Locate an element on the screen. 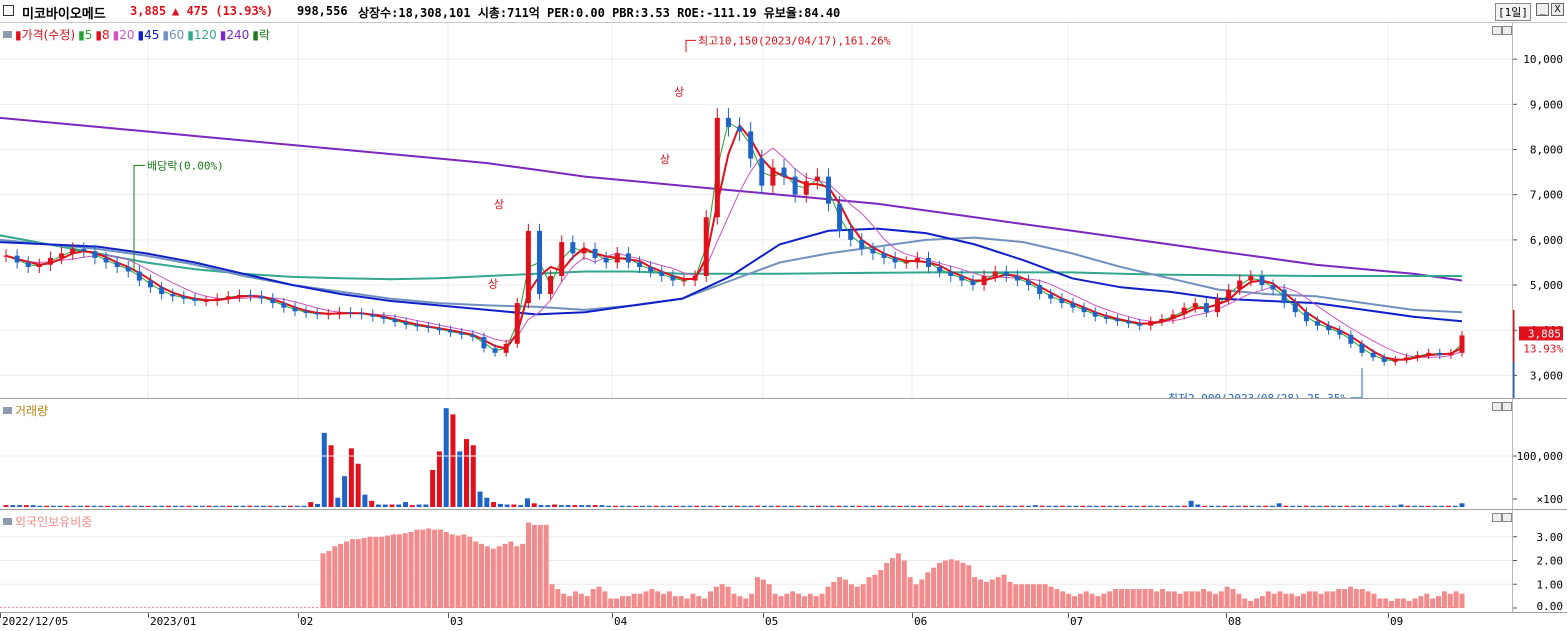  foreign-chart-svg is located at coordinates (756, 565).